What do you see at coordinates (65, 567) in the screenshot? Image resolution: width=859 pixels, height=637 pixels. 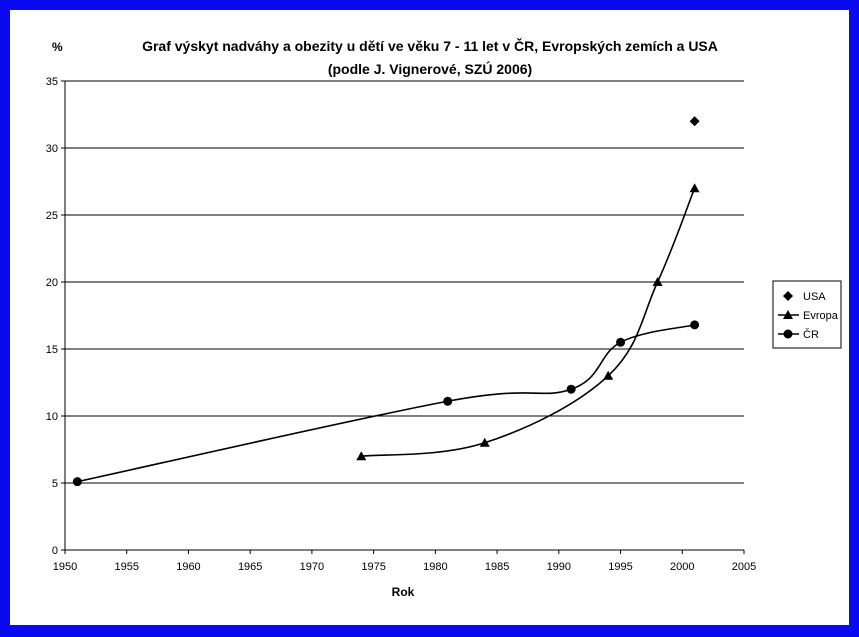 I see `x-tick-label: 1950` at bounding box center [65, 567].